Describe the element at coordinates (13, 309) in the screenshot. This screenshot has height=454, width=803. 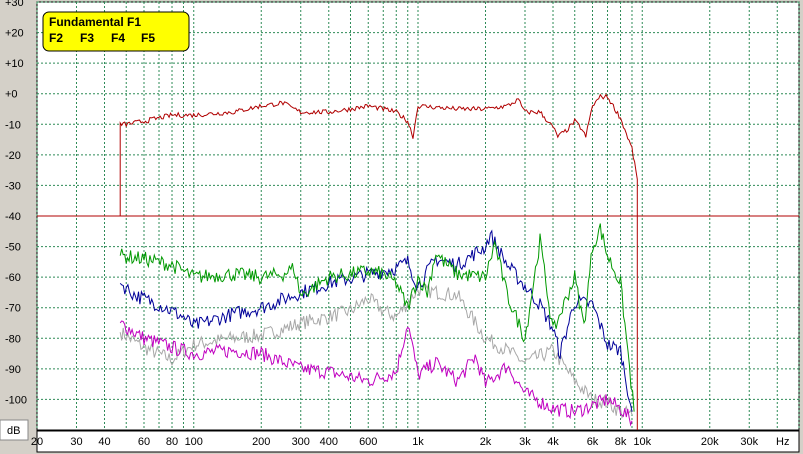
I see `y-tick-label: -70` at that location.